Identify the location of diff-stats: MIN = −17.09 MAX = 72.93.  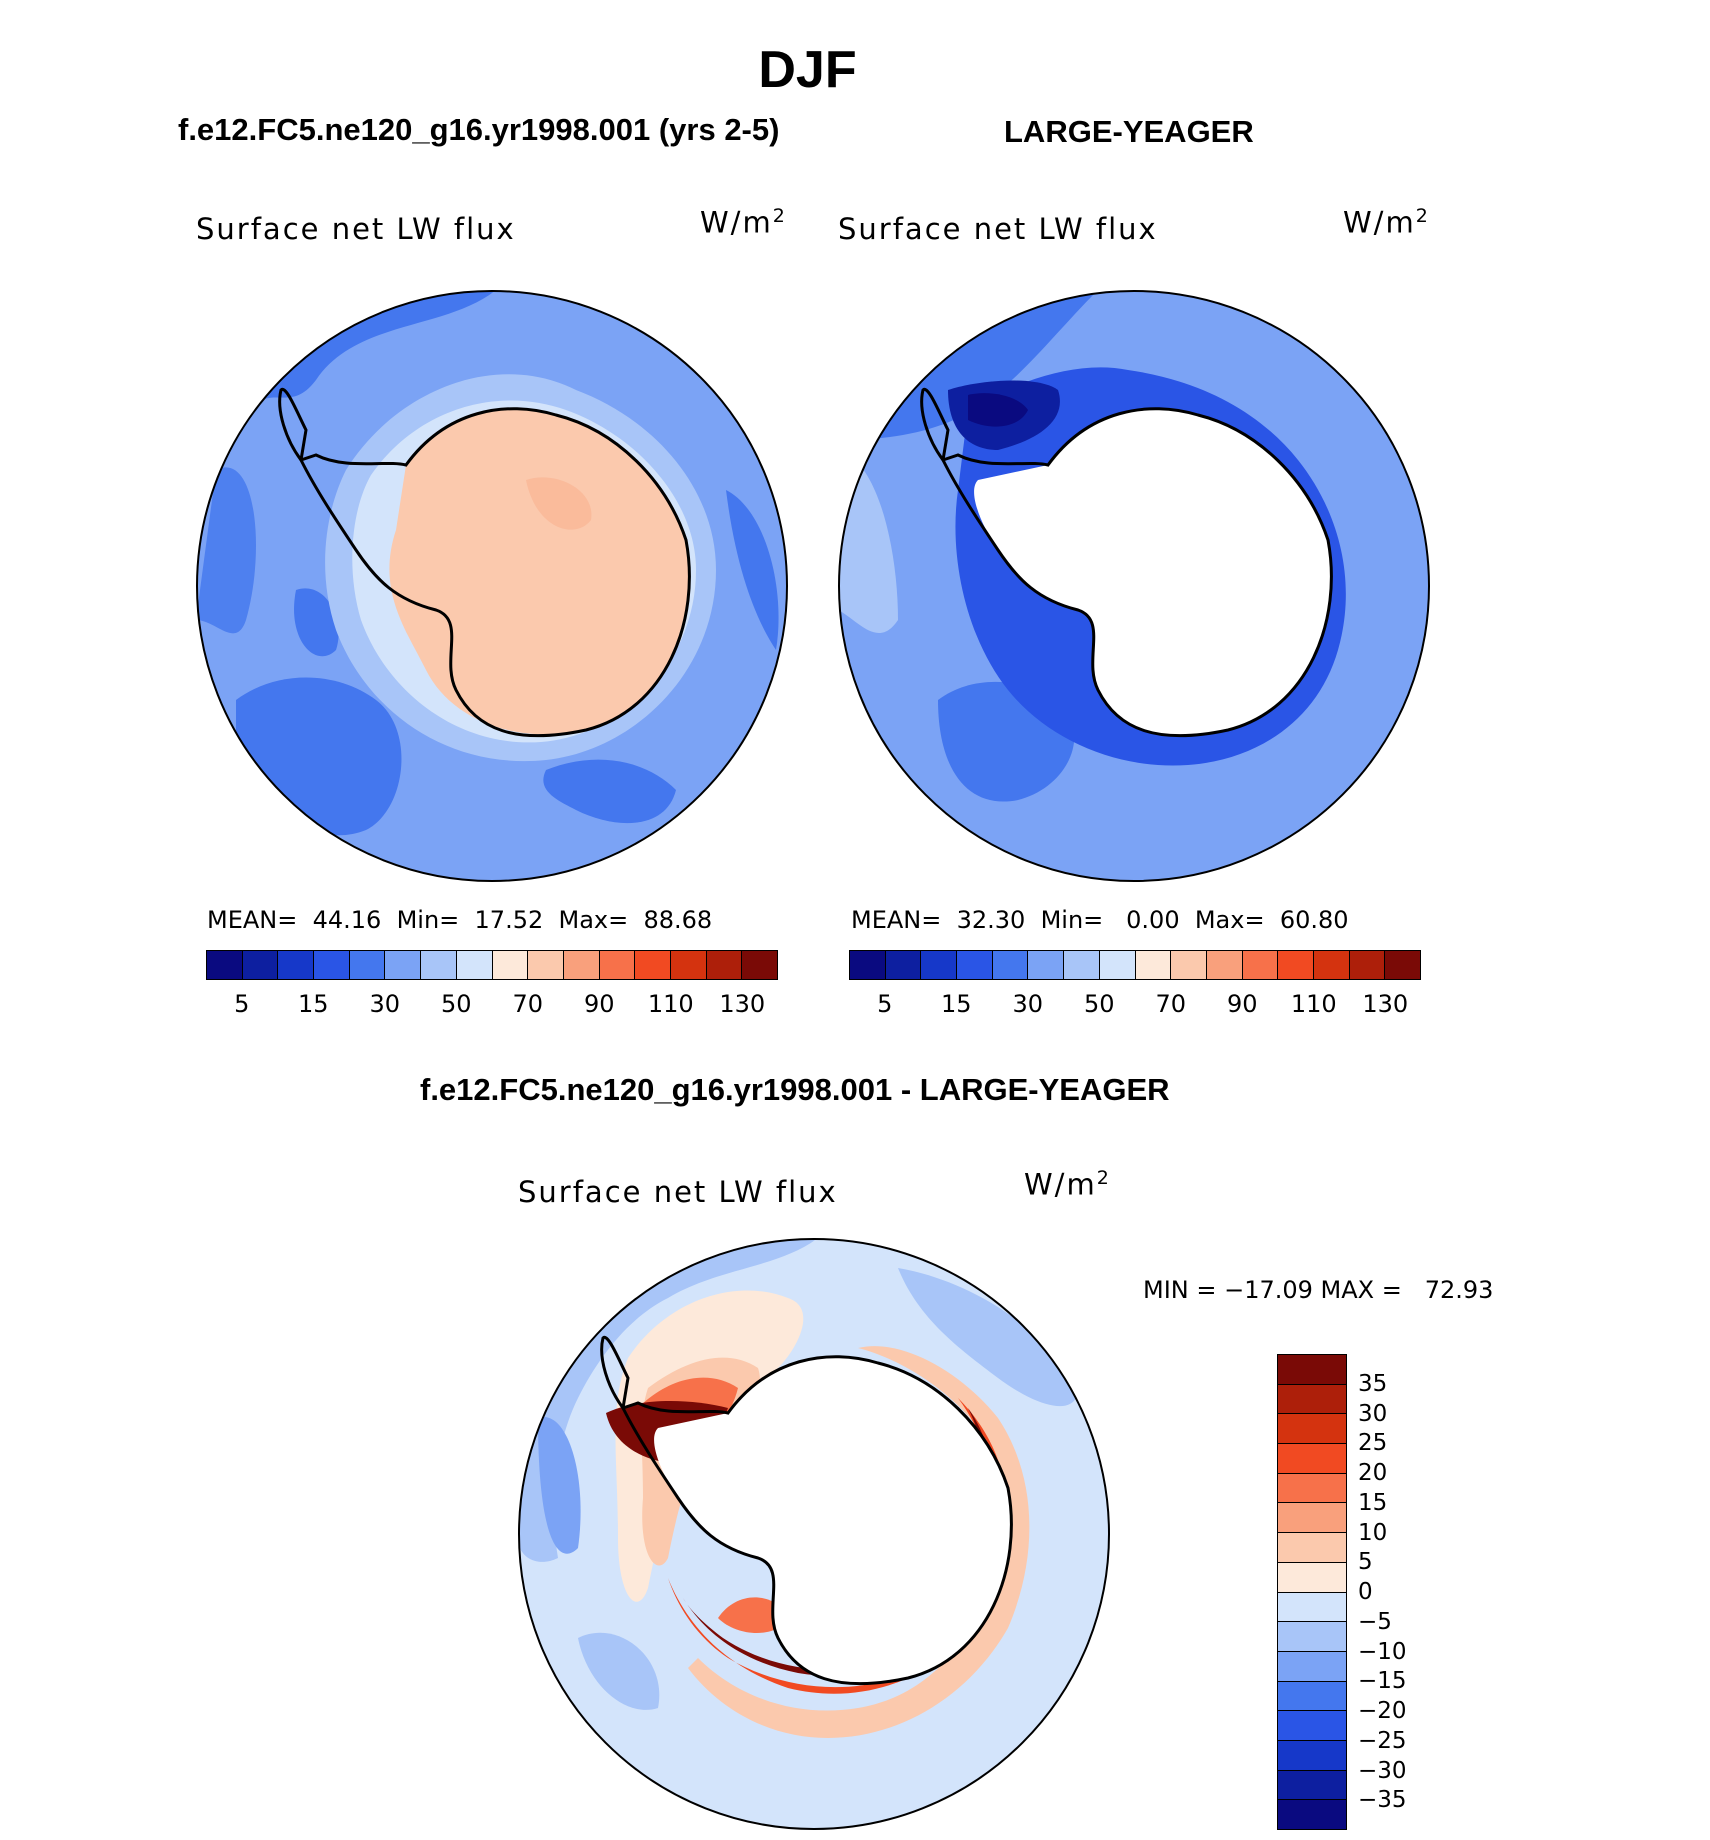
(1318, 1290).